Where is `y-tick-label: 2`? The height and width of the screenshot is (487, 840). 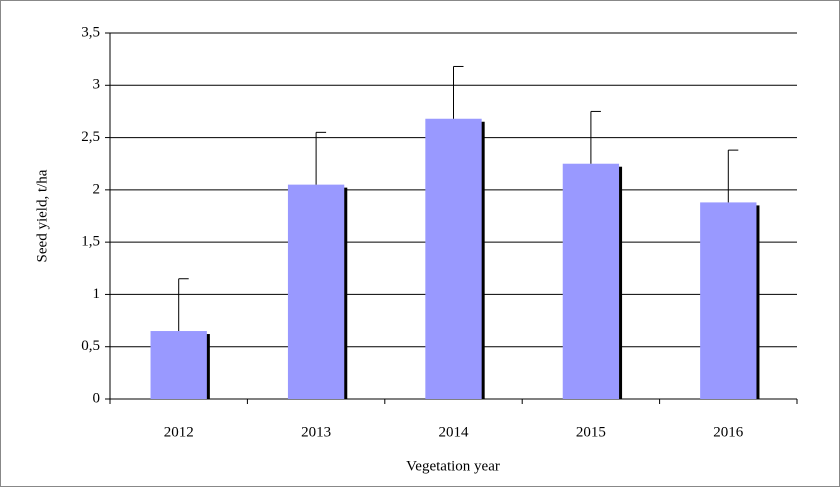 y-tick-label: 2 is located at coordinates (97, 189).